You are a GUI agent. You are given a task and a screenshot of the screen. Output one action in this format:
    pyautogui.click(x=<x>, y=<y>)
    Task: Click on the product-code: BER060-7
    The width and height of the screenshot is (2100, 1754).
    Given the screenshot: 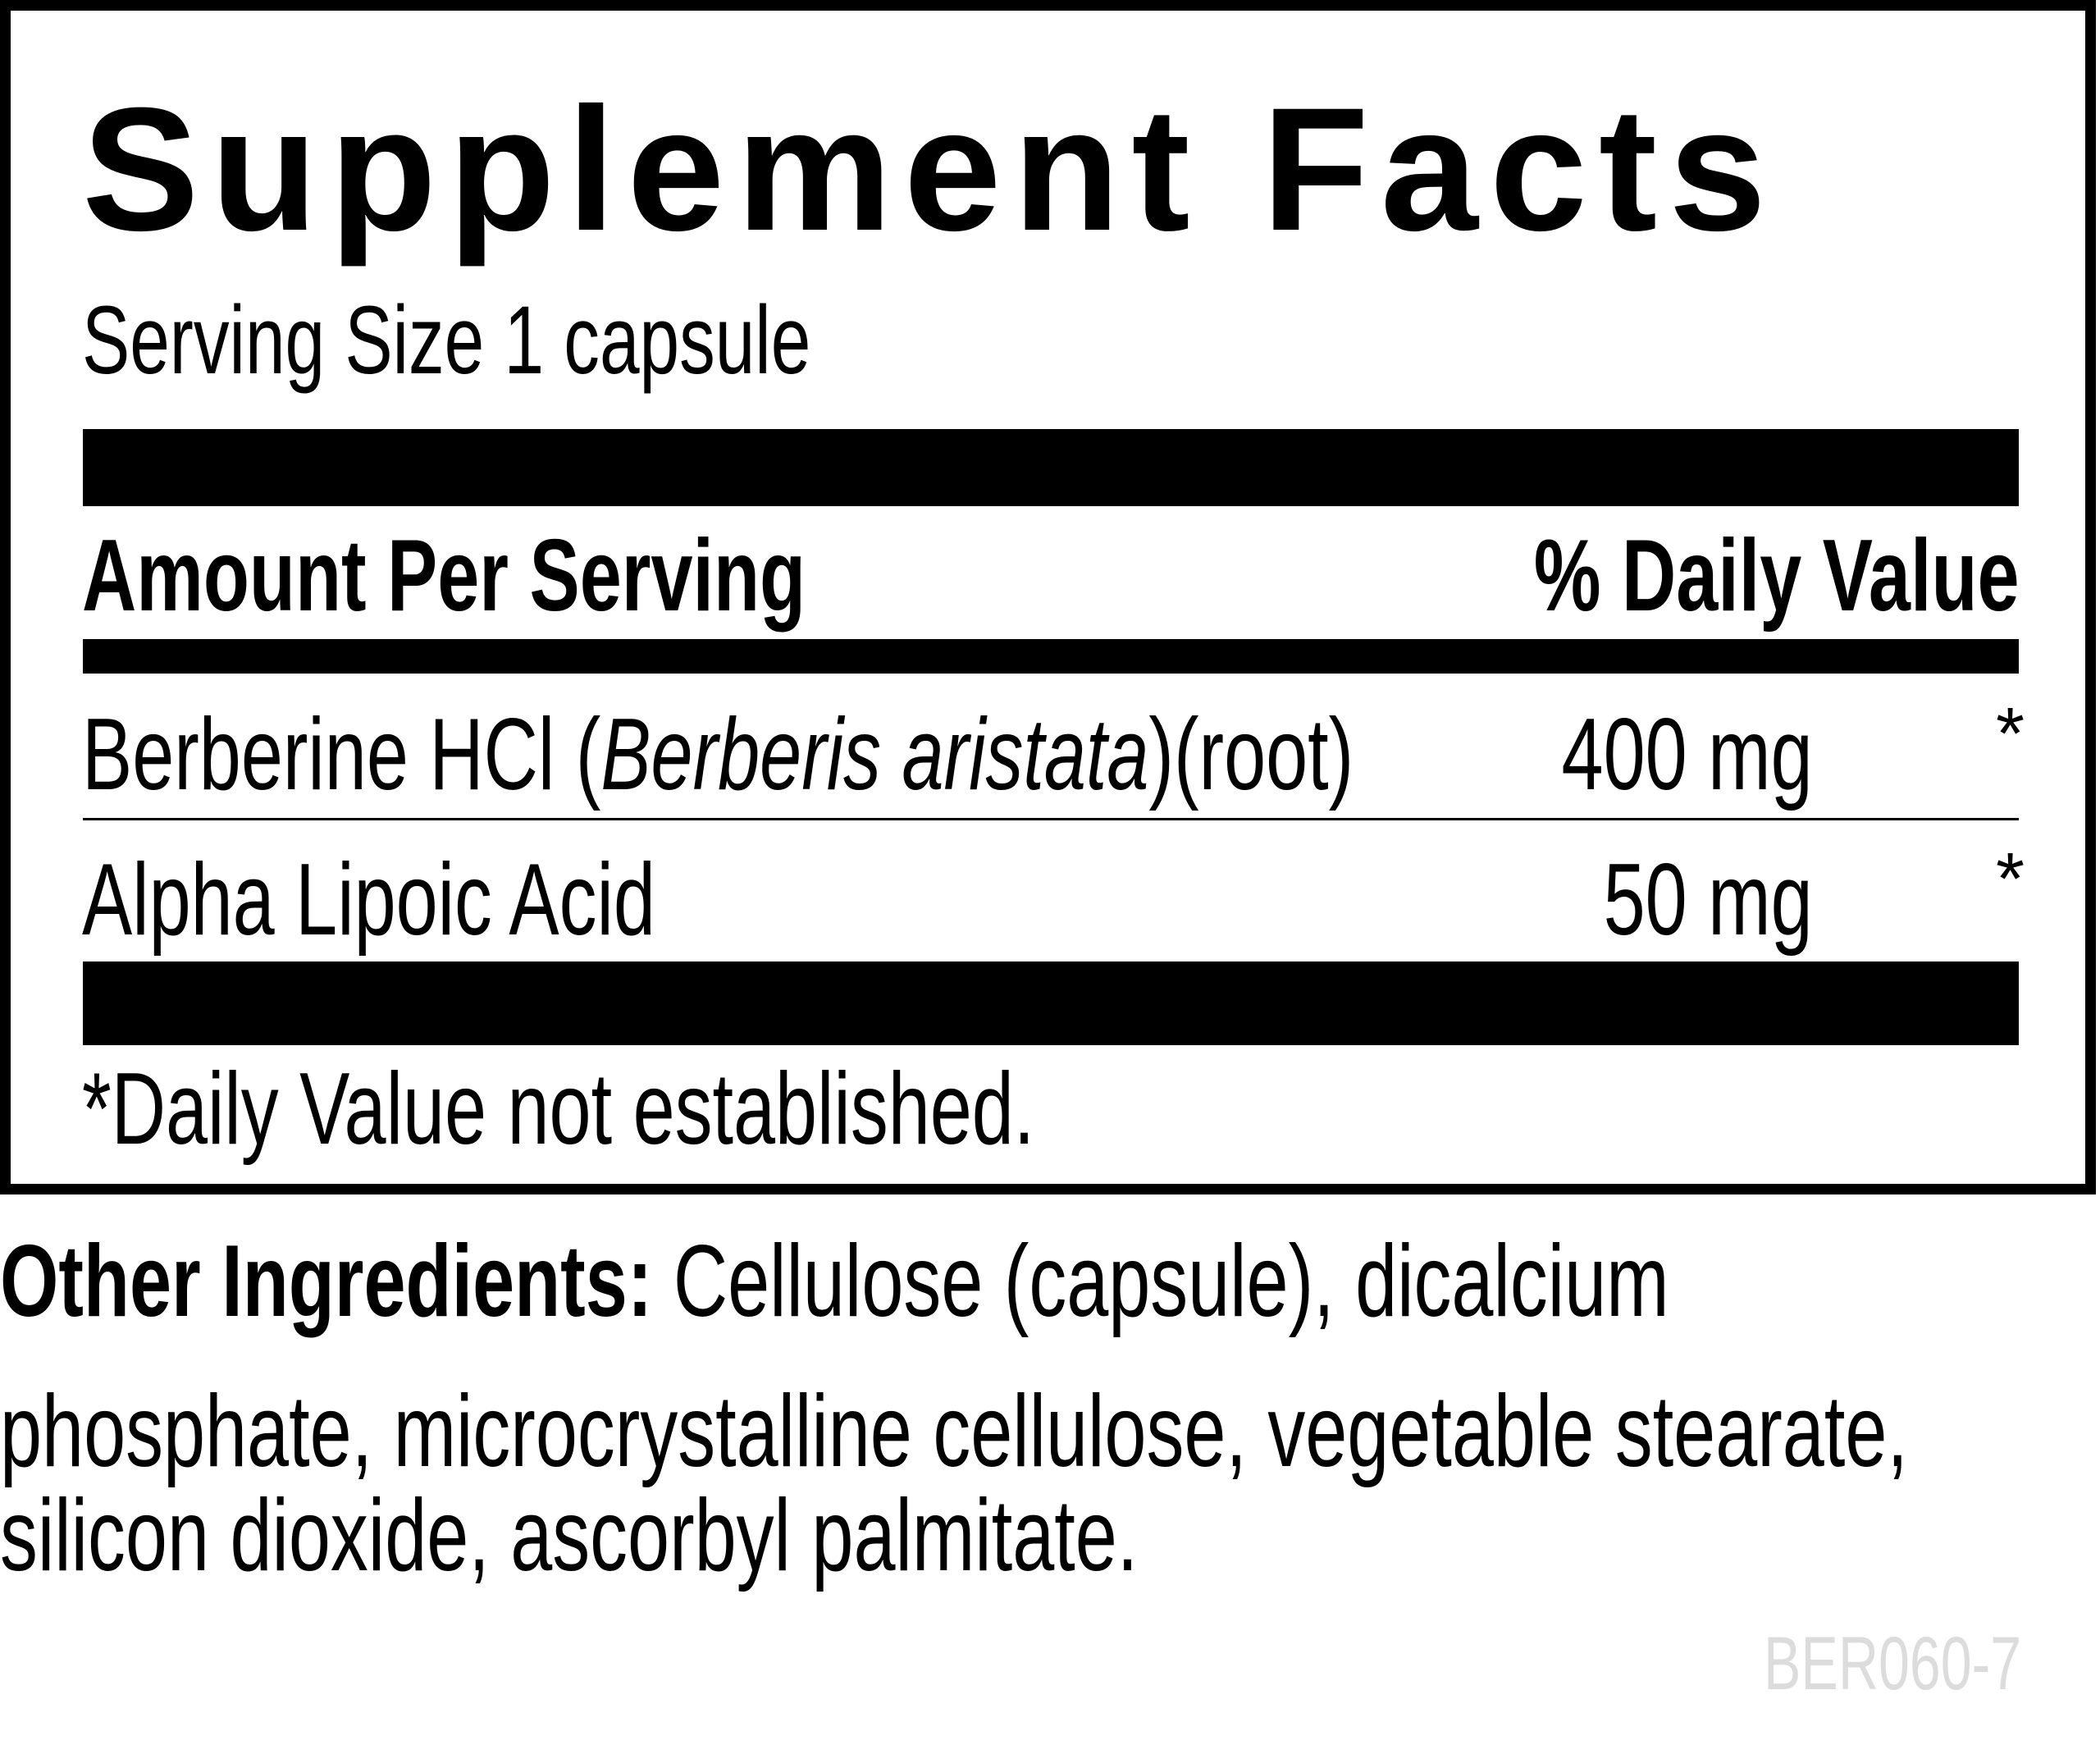 What is the action you would take?
    pyautogui.click(x=1932, y=1663)
    